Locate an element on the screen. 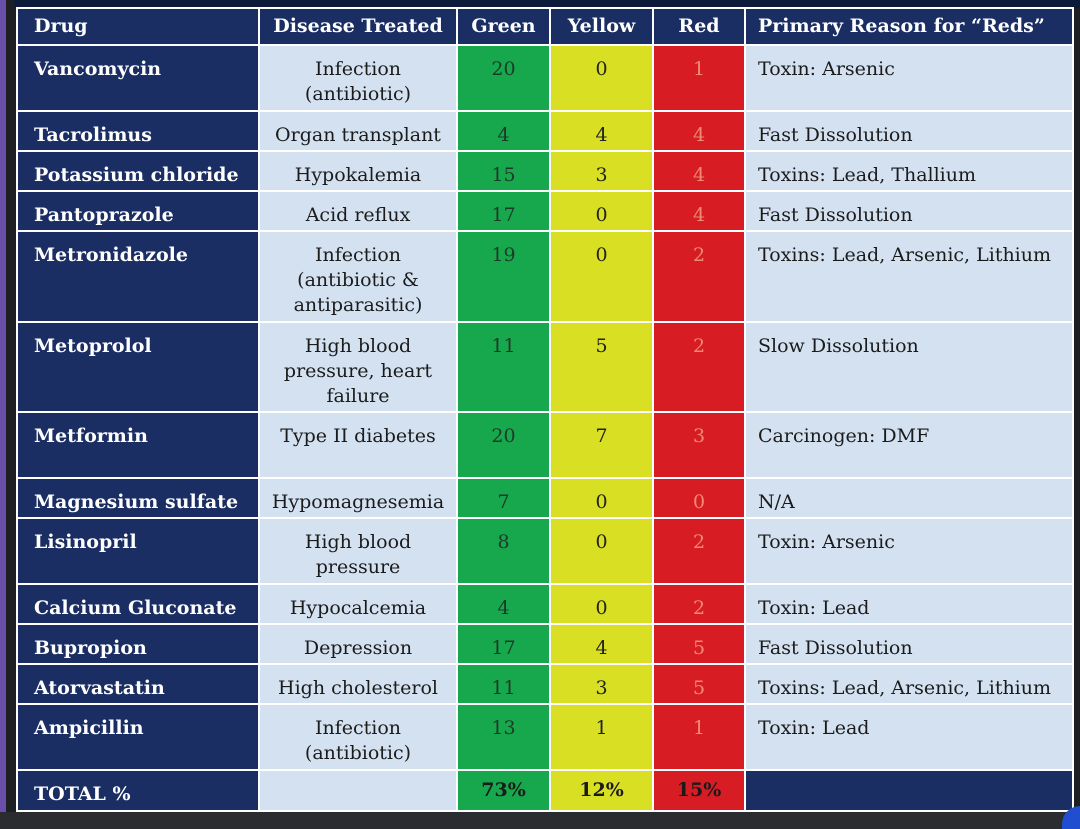 The width and height of the screenshot is (1080, 829). total-reason-empty-cell is located at coordinates (909, 790).